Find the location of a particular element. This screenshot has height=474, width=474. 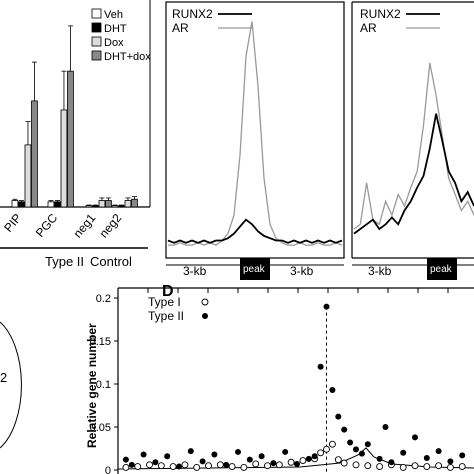

bar-neg1-dox is located at coordinates (102, 204).